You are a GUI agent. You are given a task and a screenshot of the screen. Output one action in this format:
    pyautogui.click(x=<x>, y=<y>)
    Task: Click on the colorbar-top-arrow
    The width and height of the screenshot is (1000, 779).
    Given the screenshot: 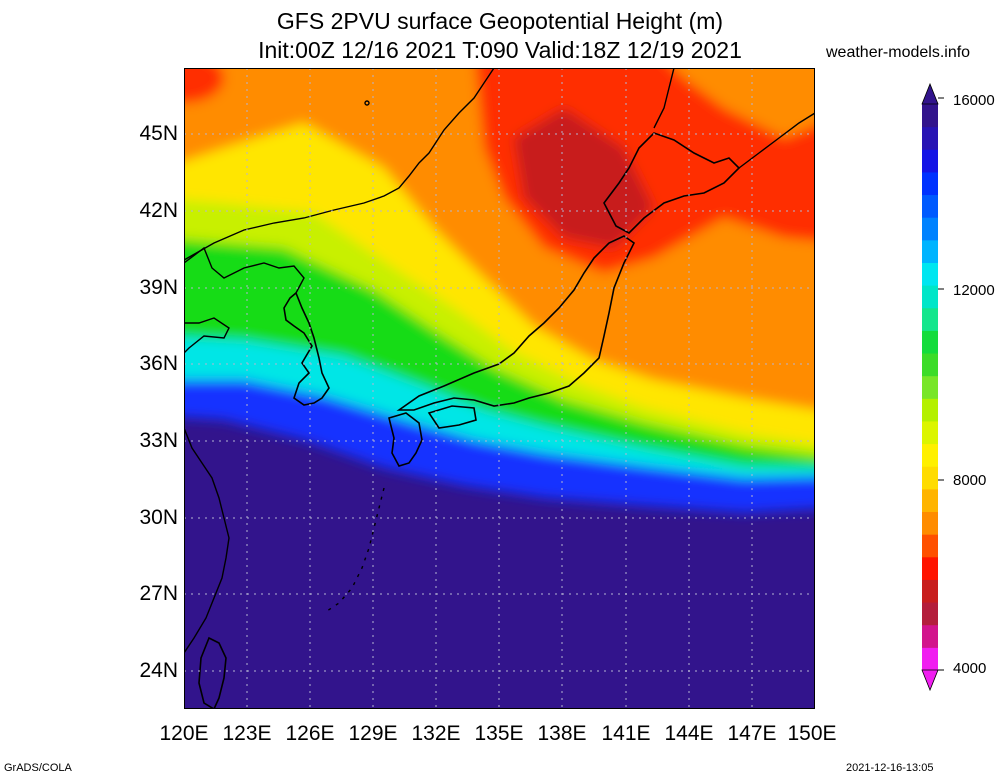 What is the action you would take?
    pyautogui.click(x=930, y=93)
    